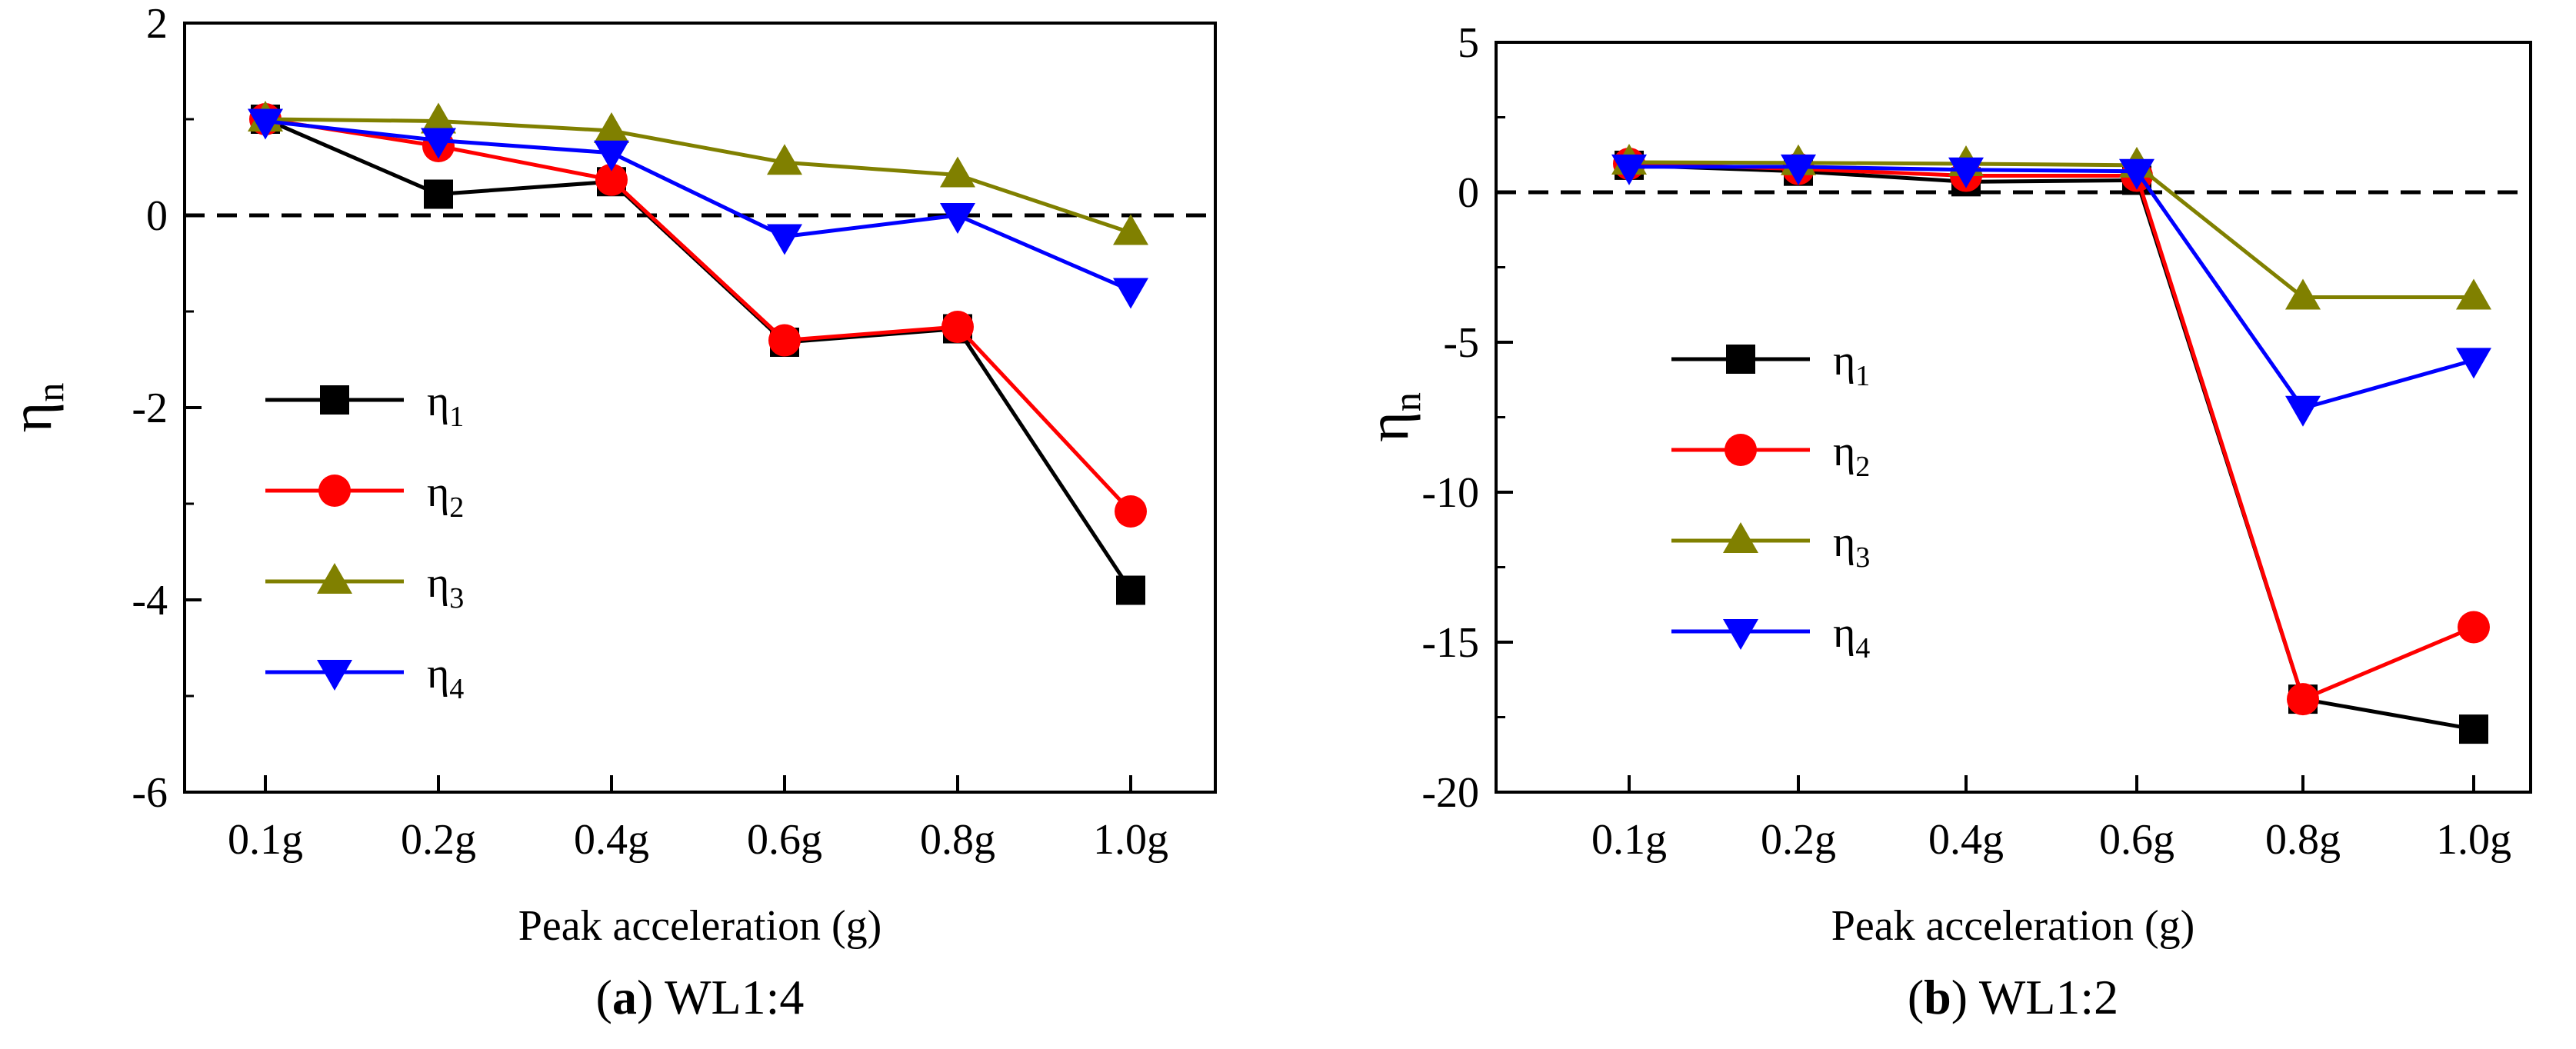  I want to click on y-tick-label: 2, so click(157, 24).